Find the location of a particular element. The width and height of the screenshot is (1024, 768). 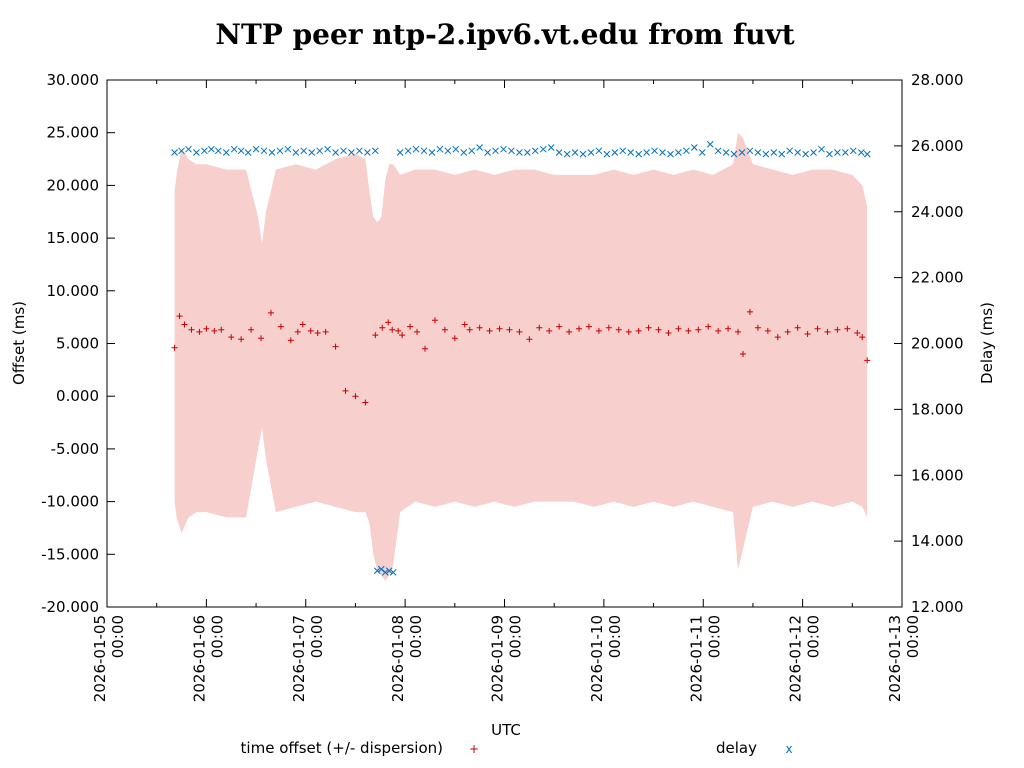

y2-tick-label: 18.000 is located at coordinates (937, 409).